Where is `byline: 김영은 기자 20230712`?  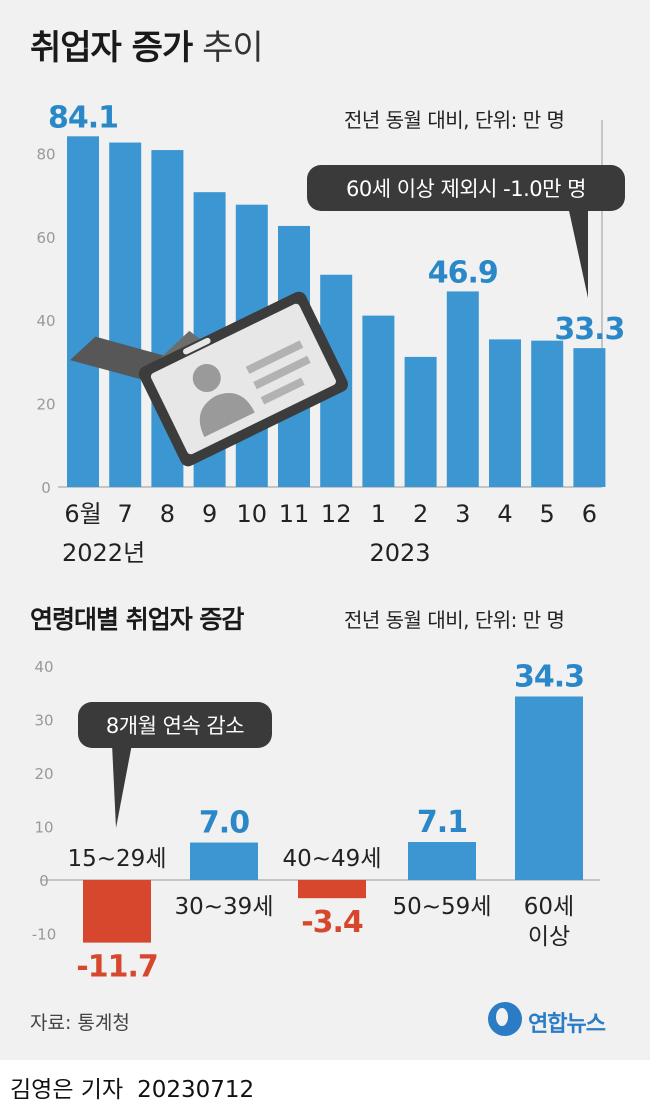 byline: 김영은 기자 20230712 is located at coordinates (132, 1087).